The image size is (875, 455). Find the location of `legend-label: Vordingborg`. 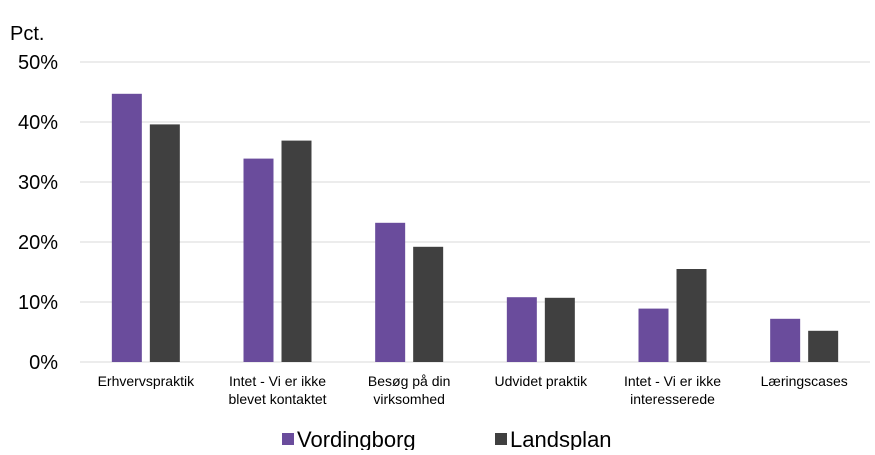

legend-label: Vordingborg is located at coordinates (356, 438).